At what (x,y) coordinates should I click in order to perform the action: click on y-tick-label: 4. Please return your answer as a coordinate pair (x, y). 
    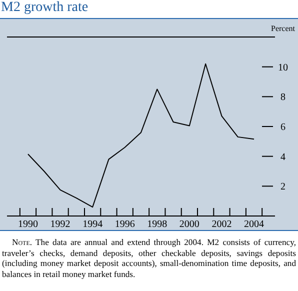
    Looking at the image, I should click on (283, 157).